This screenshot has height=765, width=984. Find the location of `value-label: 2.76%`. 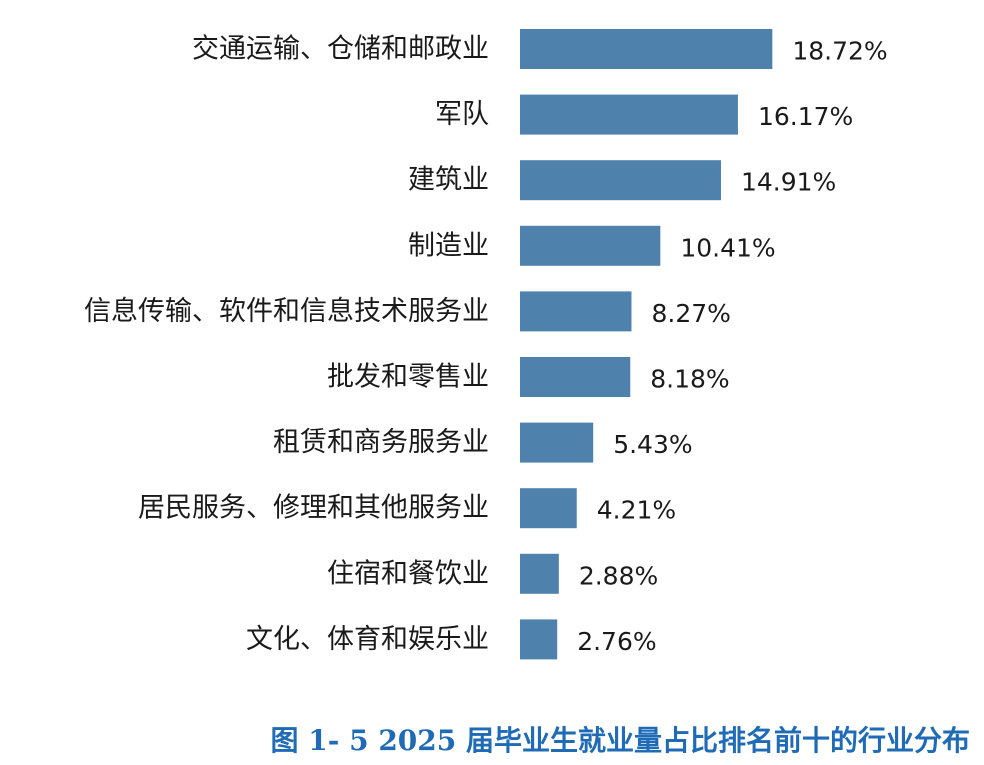

value-label: 2.76% is located at coordinates (616, 641).